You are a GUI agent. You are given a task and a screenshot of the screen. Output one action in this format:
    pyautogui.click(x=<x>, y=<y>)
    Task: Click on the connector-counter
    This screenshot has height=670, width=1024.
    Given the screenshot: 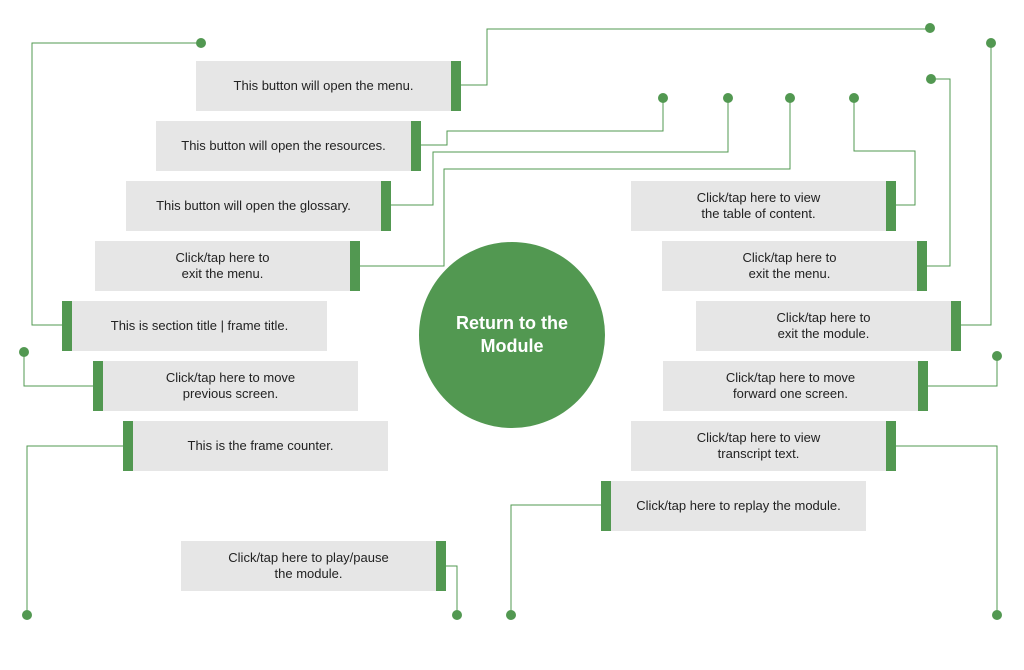 What is the action you would take?
    pyautogui.click(x=74, y=530)
    